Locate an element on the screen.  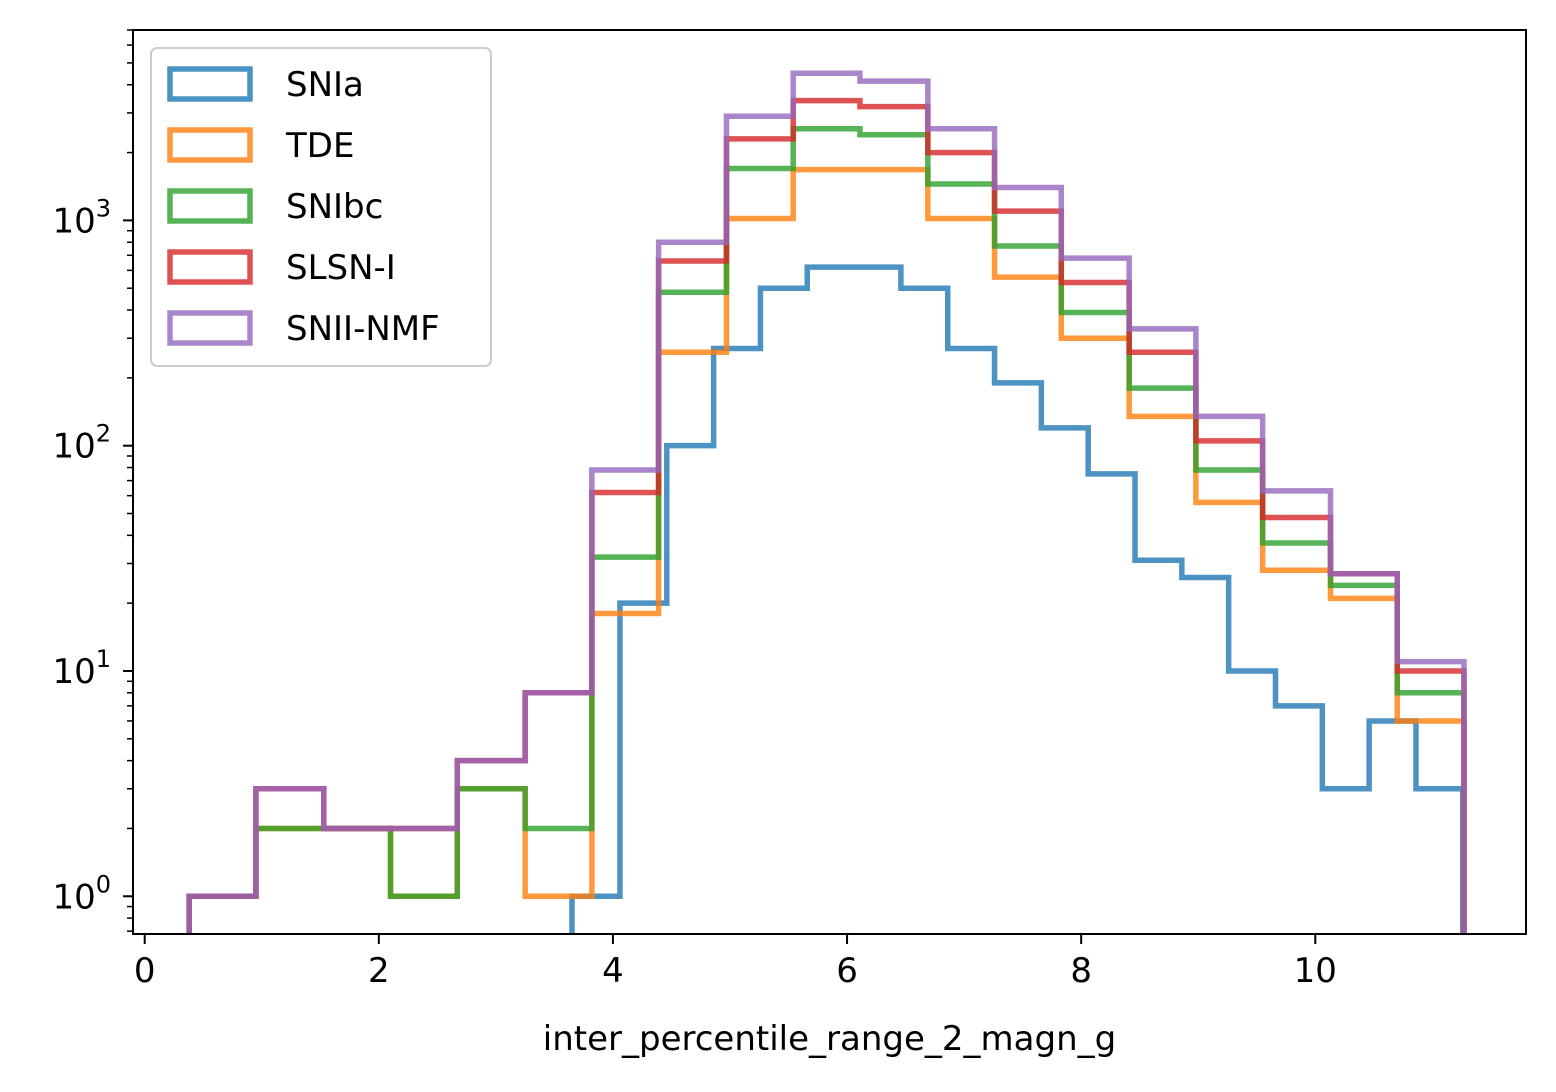
legend-label-snia: SNIa is located at coordinates (325, 85).